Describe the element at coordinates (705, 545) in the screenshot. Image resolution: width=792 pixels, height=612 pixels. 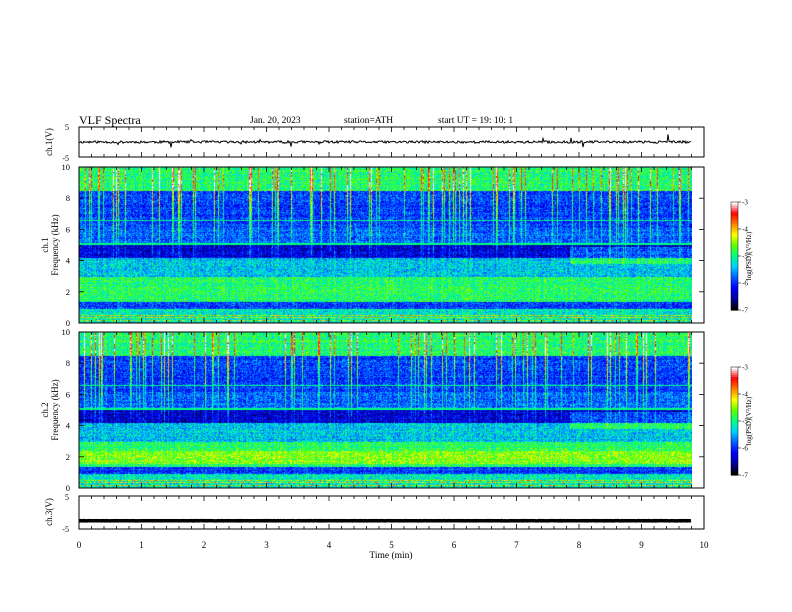
I see `x-tick-label: 10` at that location.